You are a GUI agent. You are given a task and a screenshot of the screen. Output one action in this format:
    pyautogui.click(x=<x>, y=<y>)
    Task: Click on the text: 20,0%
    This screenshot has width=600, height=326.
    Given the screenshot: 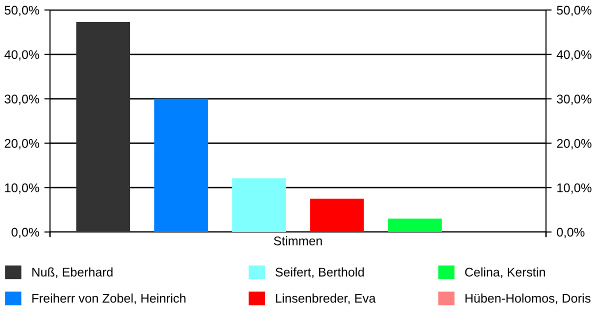 What is the action you would take?
    pyautogui.click(x=574, y=144)
    